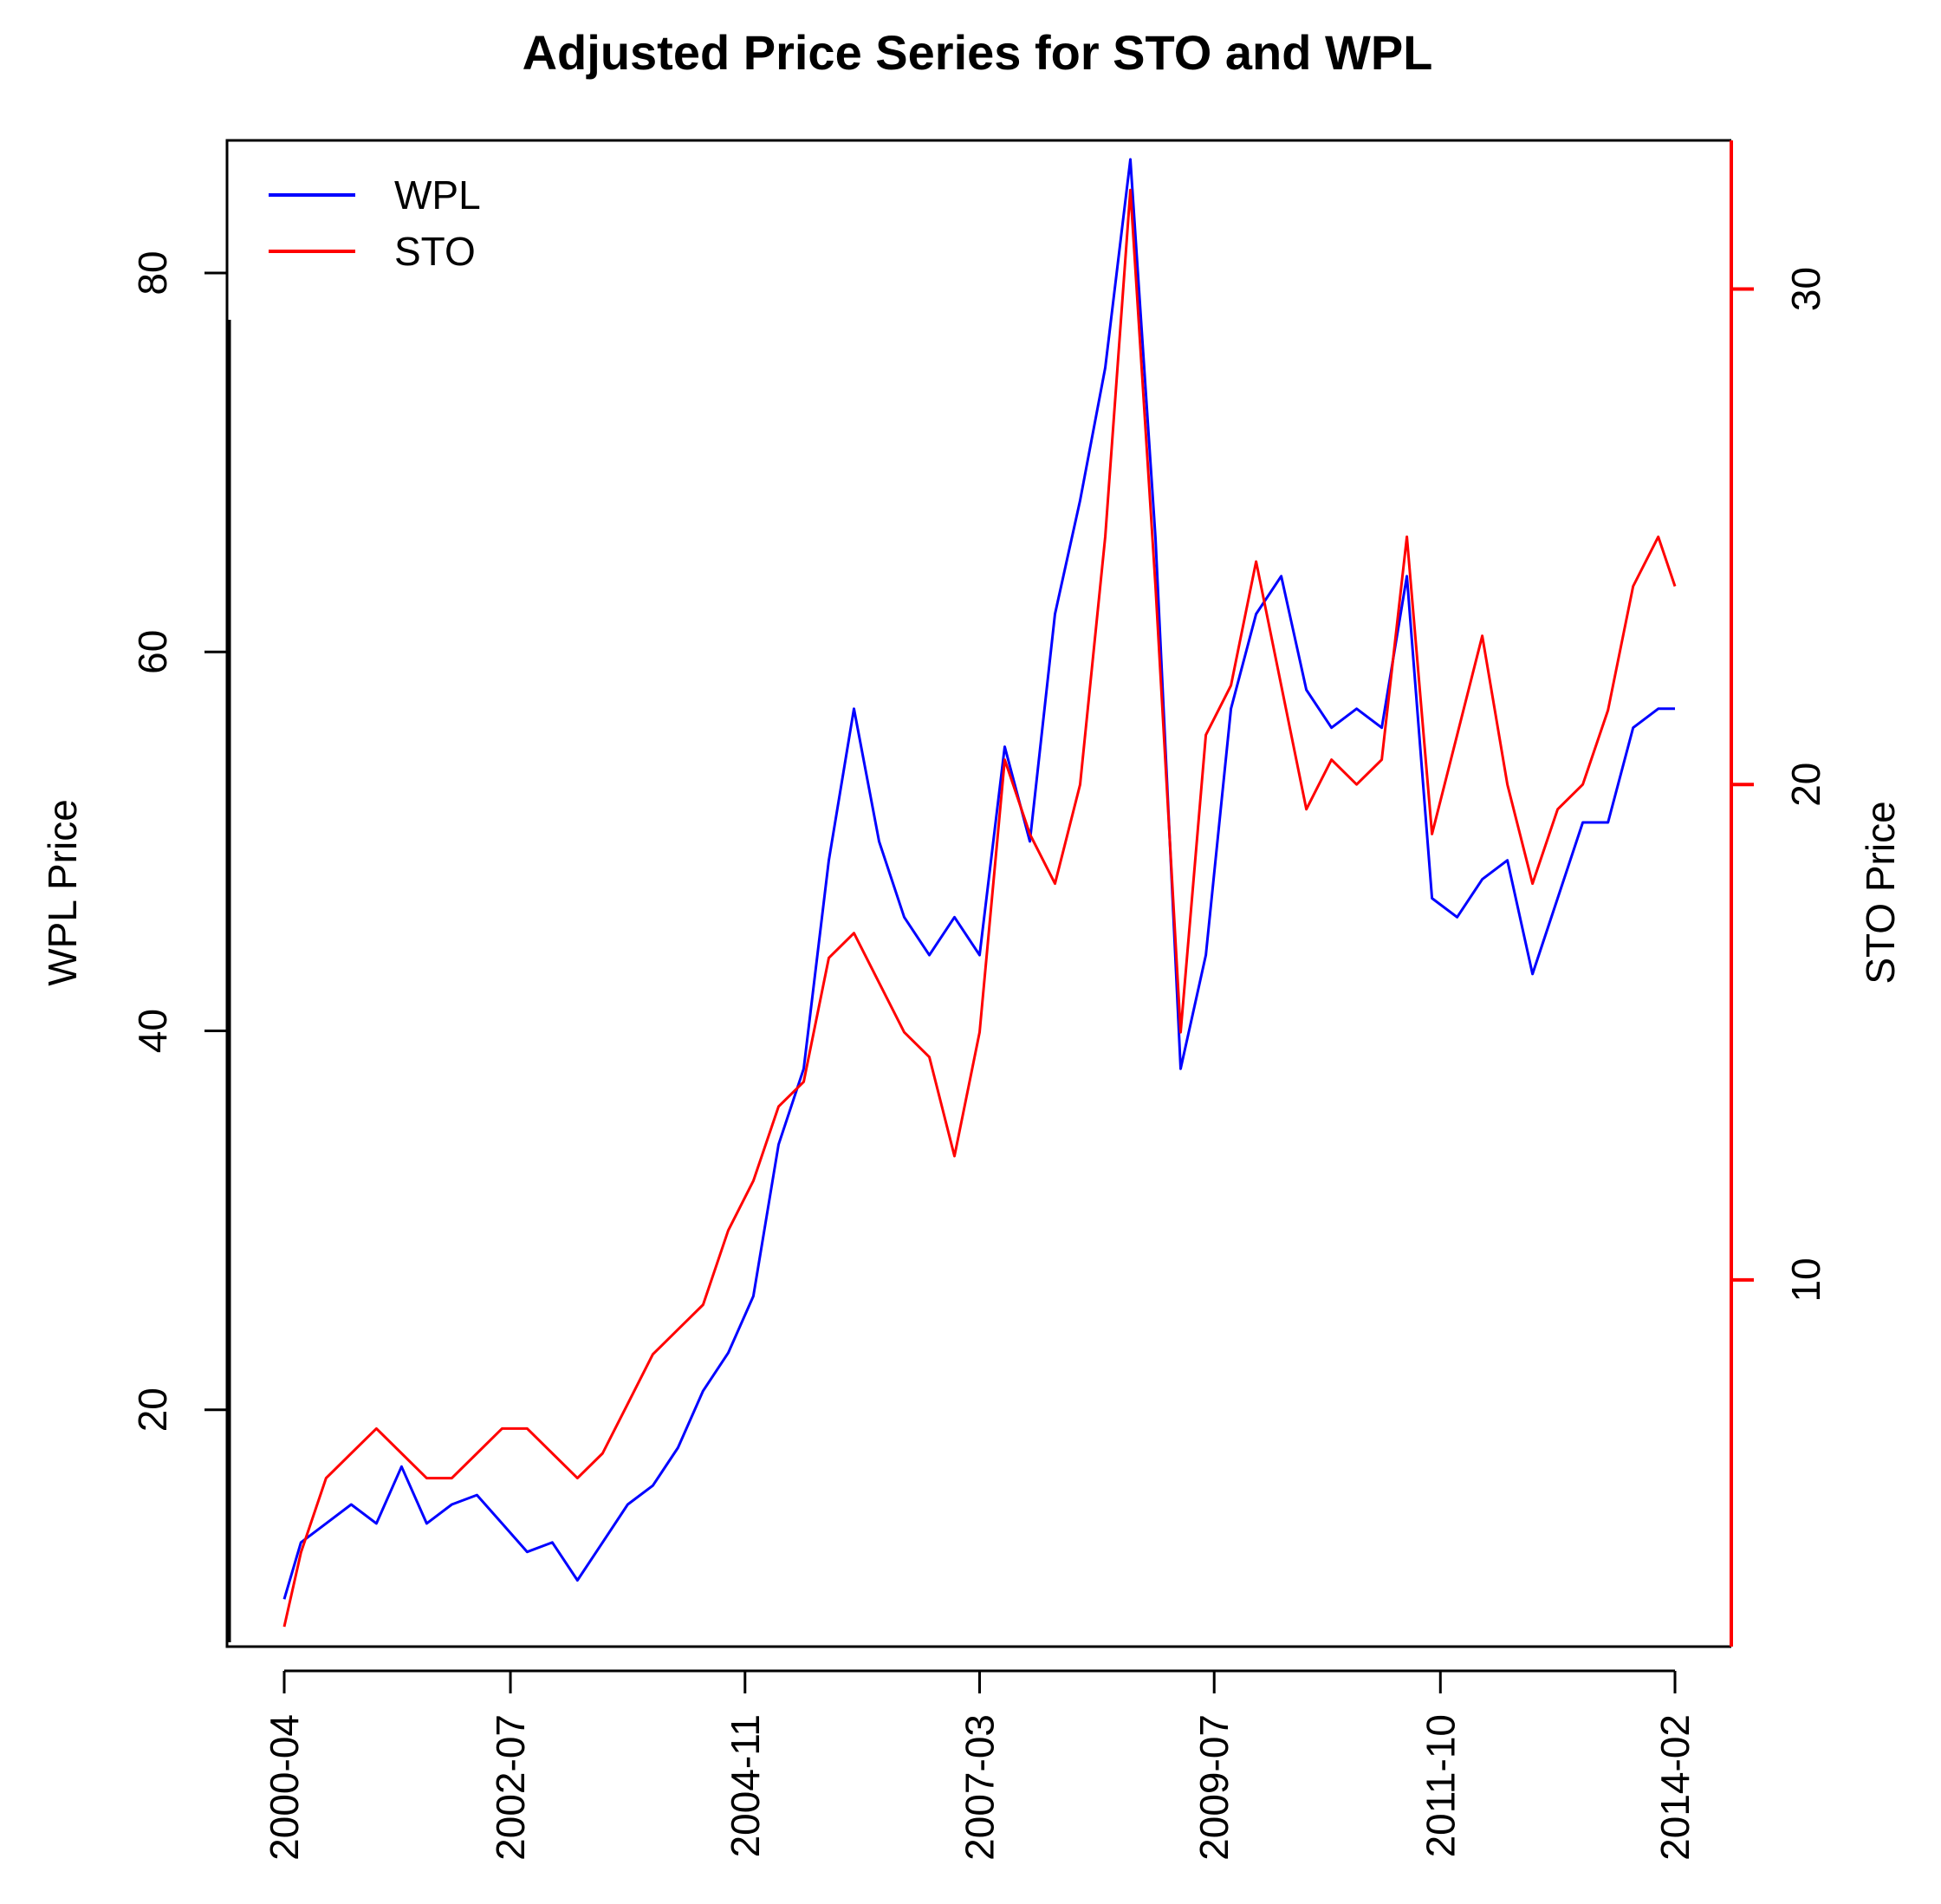 This screenshot has width=1941, height=1904. I want to click on x-tick-label: 2014-02, so click(1675, 1787).